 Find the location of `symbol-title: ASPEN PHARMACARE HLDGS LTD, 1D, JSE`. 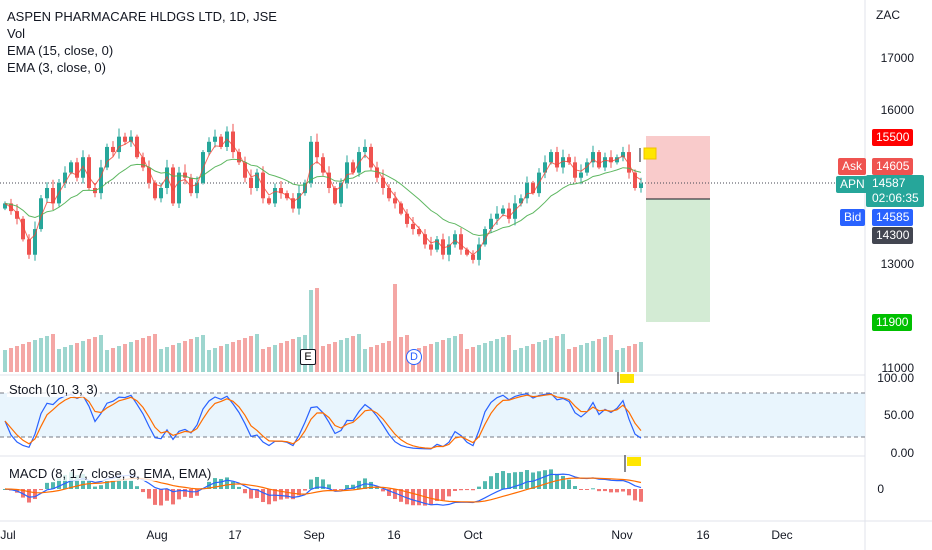

symbol-title: ASPEN PHARMACARE HLDGS LTD, 1D, JSE is located at coordinates (142, 16).